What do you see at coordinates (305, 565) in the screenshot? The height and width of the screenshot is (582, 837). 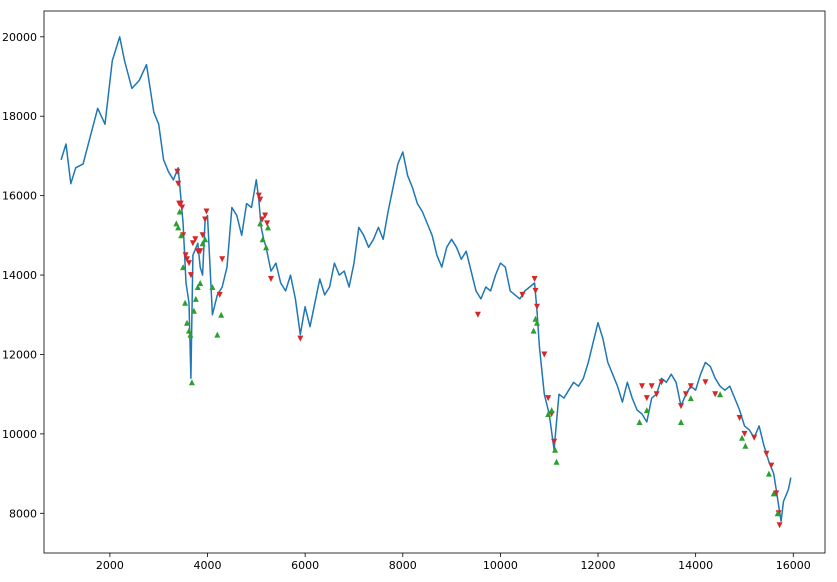 I see `x-tick-label: 6000` at bounding box center [305, 565].